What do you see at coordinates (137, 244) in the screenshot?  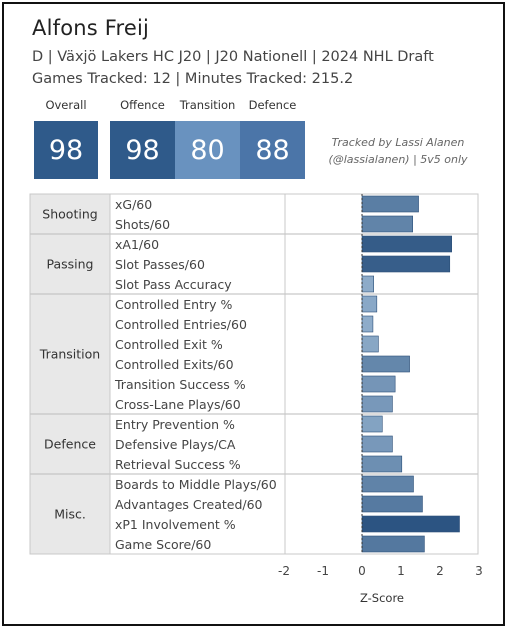 I see `metric-label: xA1/60` at bounding box center [137, 244].